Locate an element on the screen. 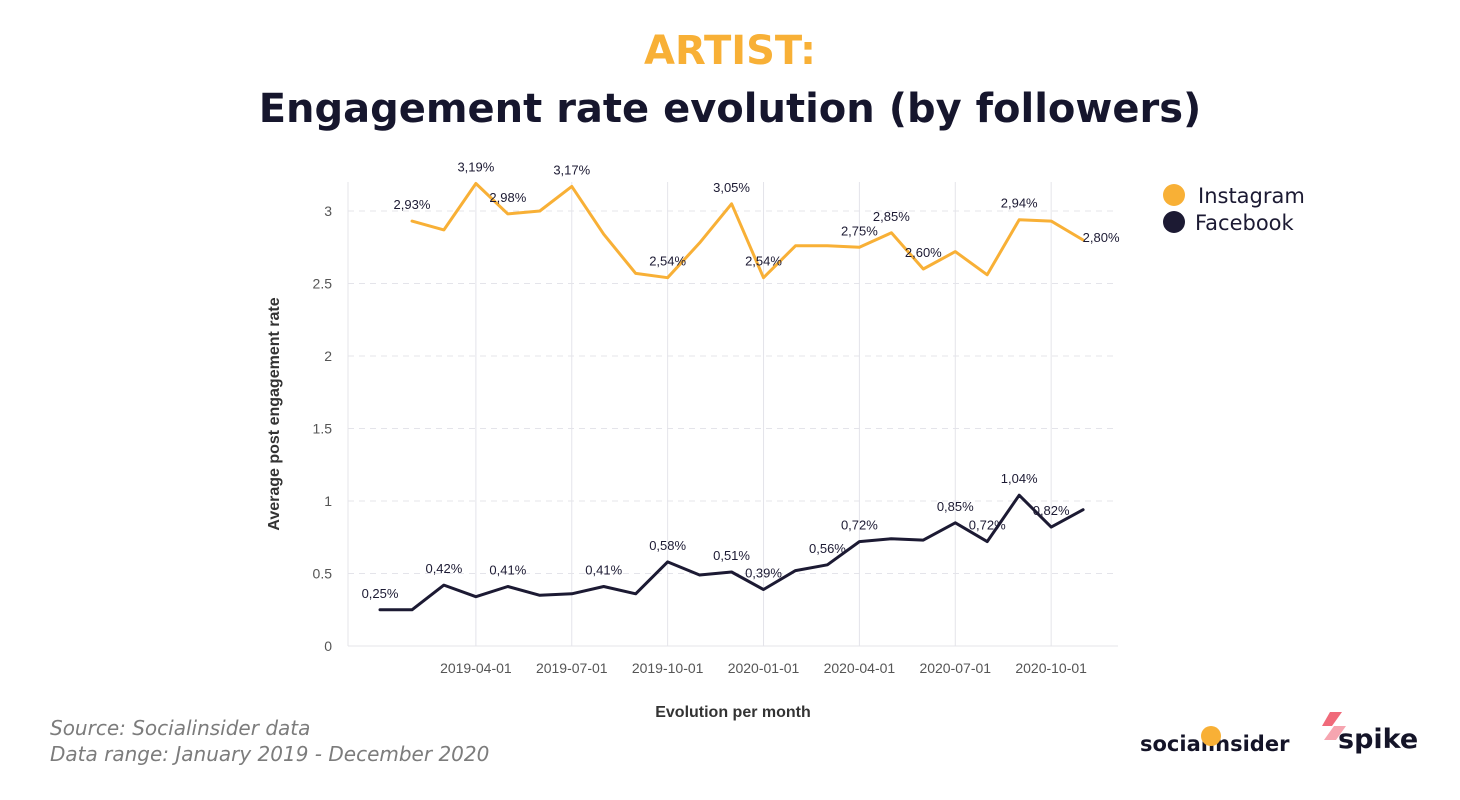 Image resolution: width=1460 pixels, height=800 pixels. facebook-data-label: 0,56% is located at coordinates (827, 548).